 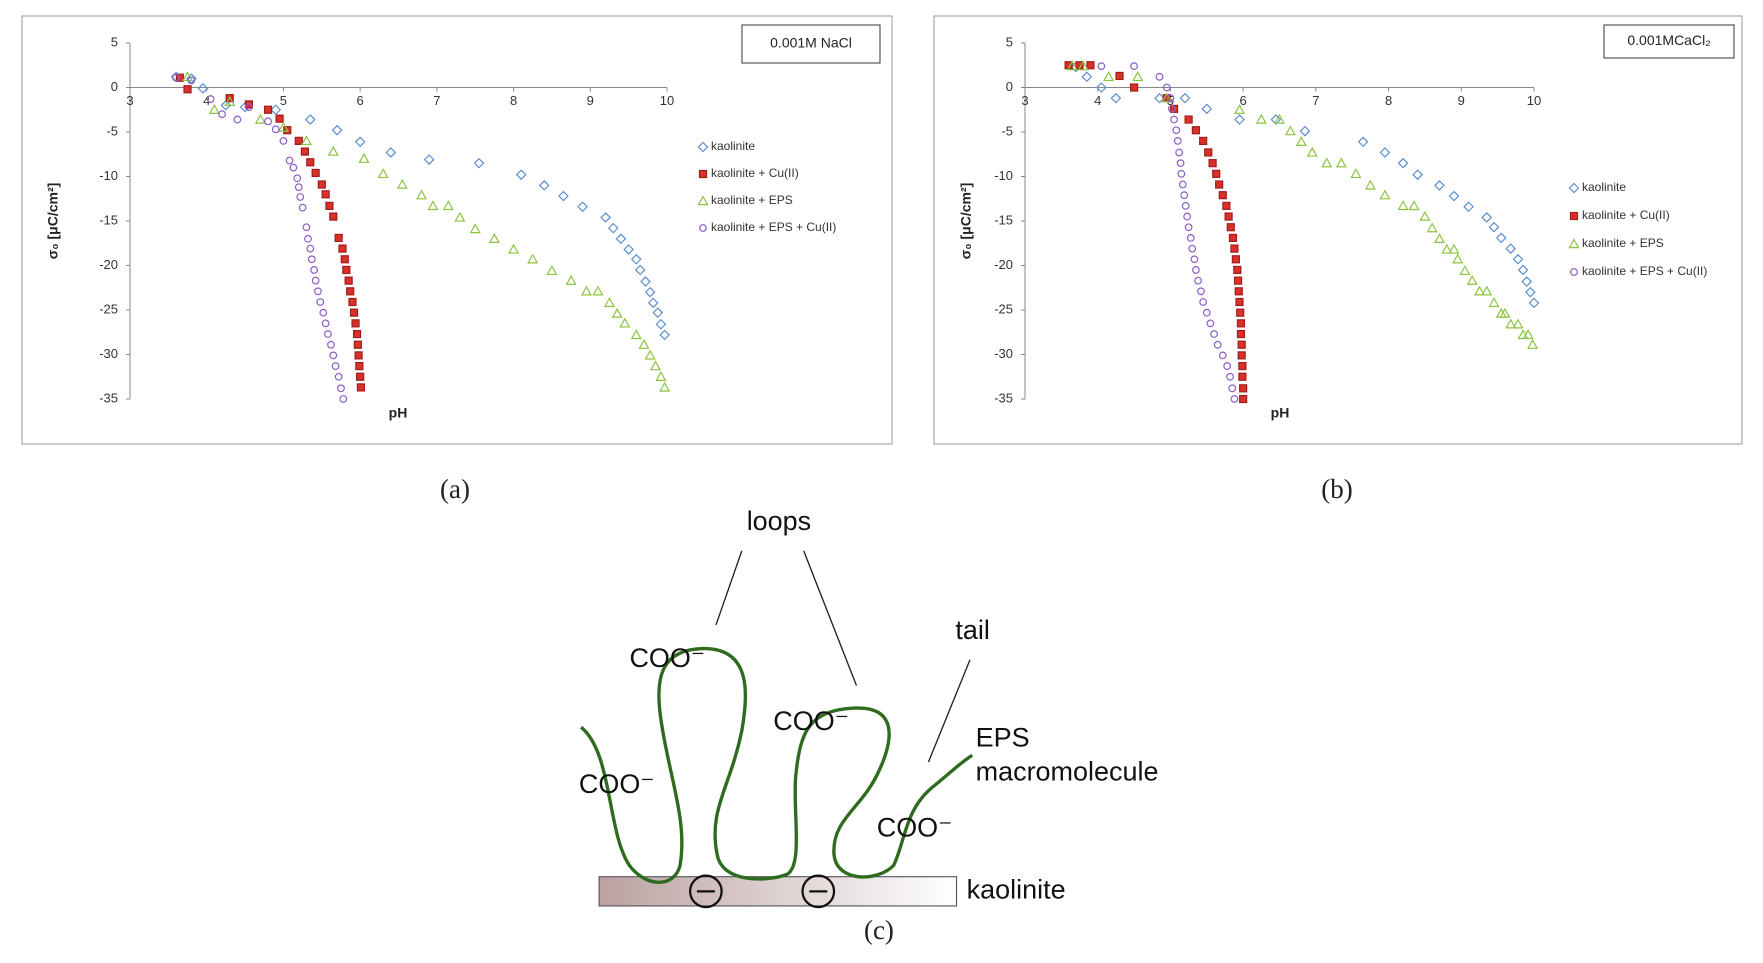 I want to click on x-tick-label: 8, so click(x=513, y=100).